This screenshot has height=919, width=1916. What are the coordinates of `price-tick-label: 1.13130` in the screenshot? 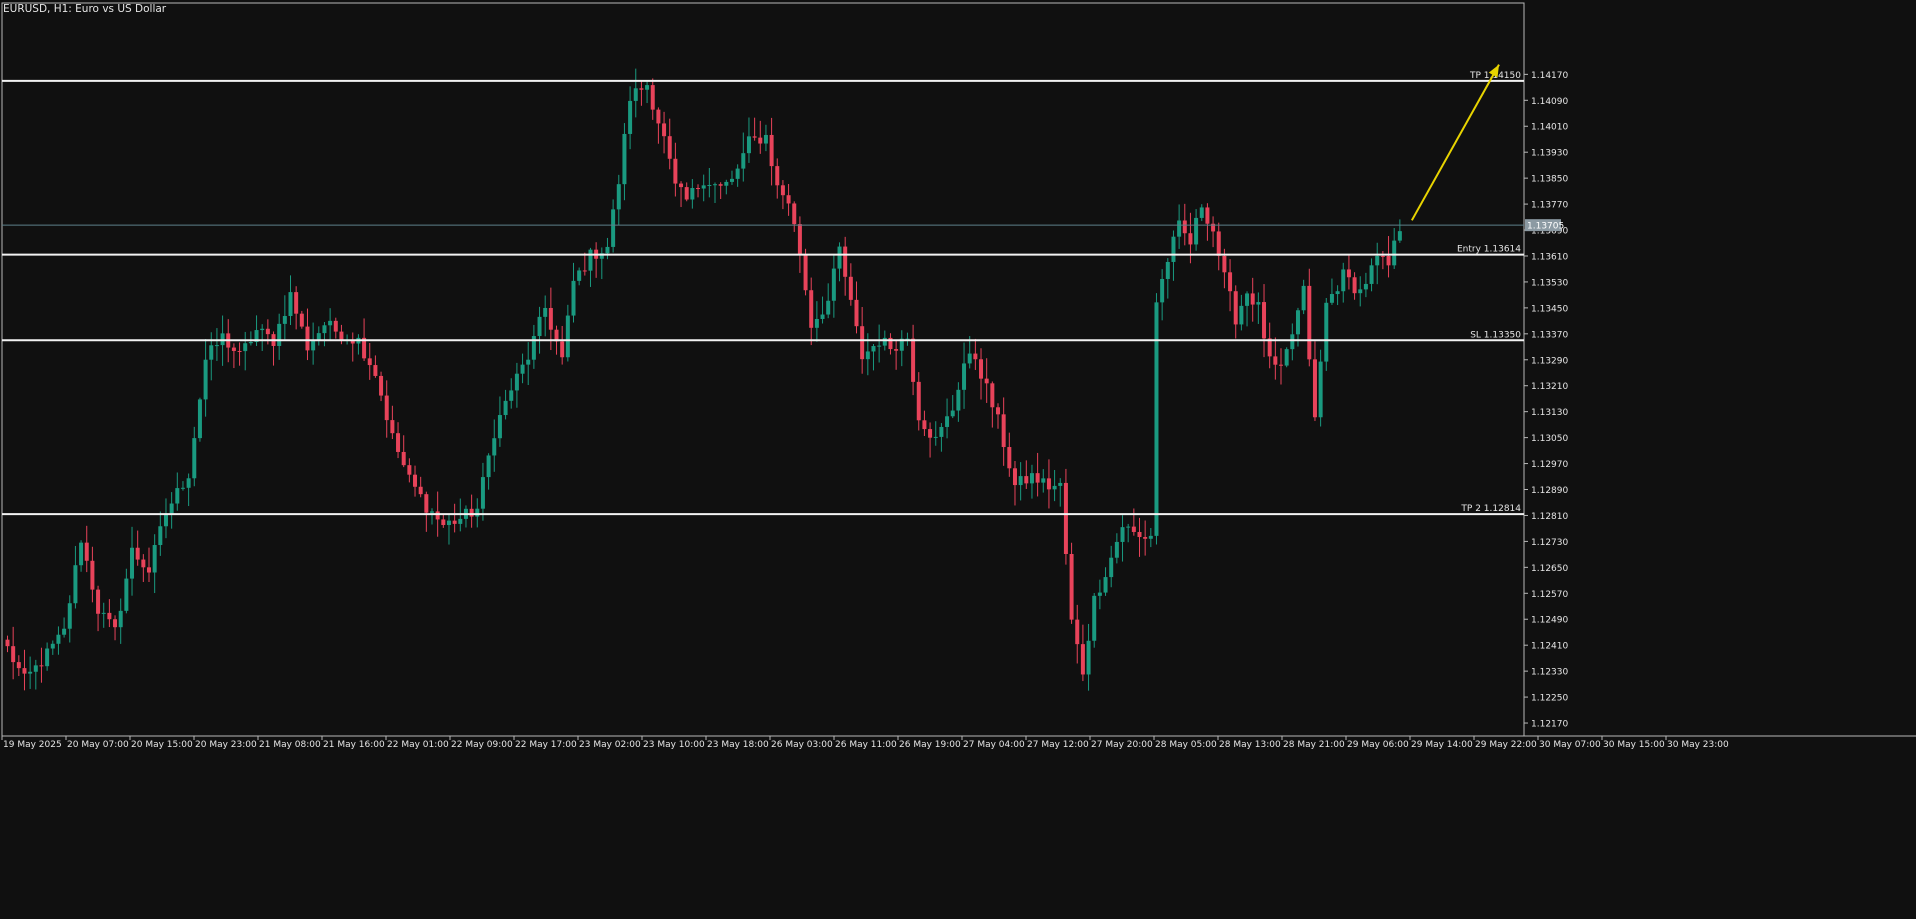 It's located at (1549, 413).